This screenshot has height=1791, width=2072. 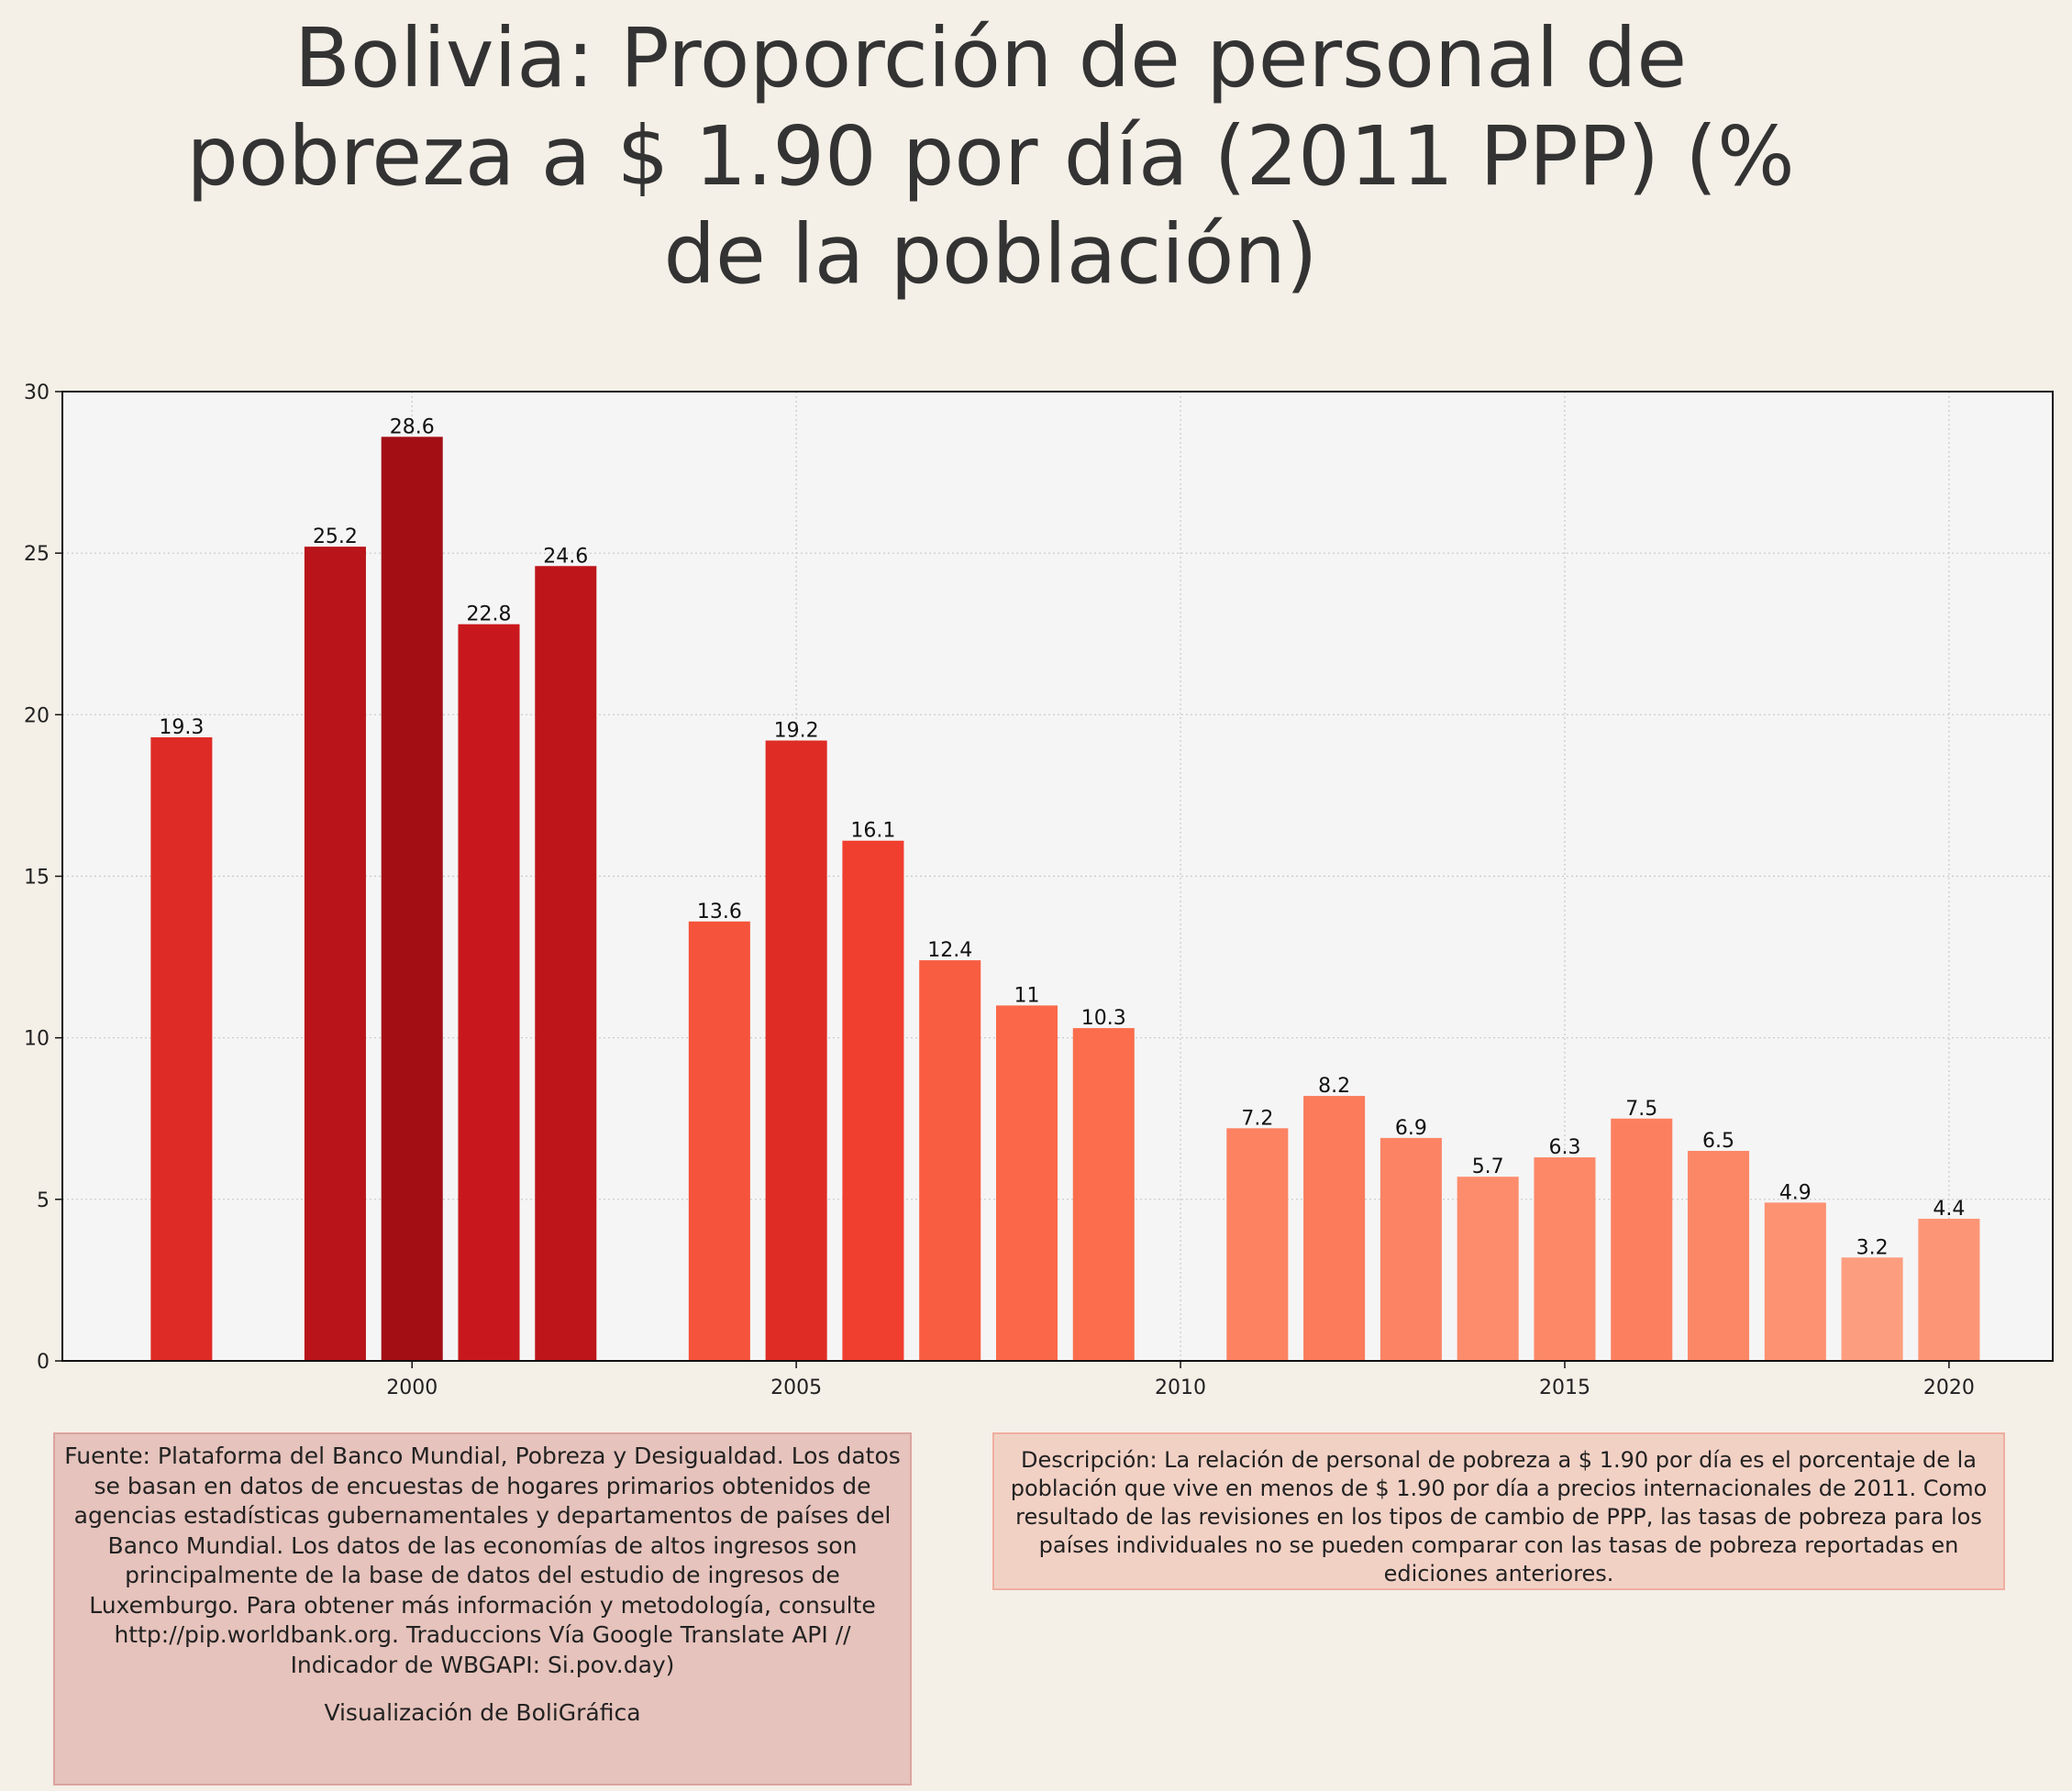 I want to click on bar-value-label: 16.1, so click(x=873, y=831).